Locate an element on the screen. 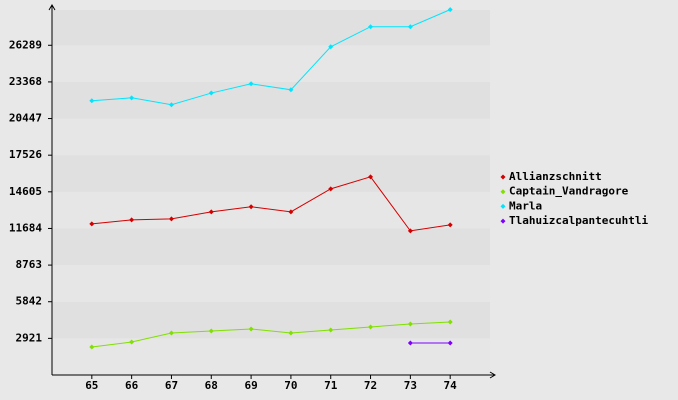 This screenshot has height=400, width=678. legend-label: Marla is located at coordinates (525, 205).